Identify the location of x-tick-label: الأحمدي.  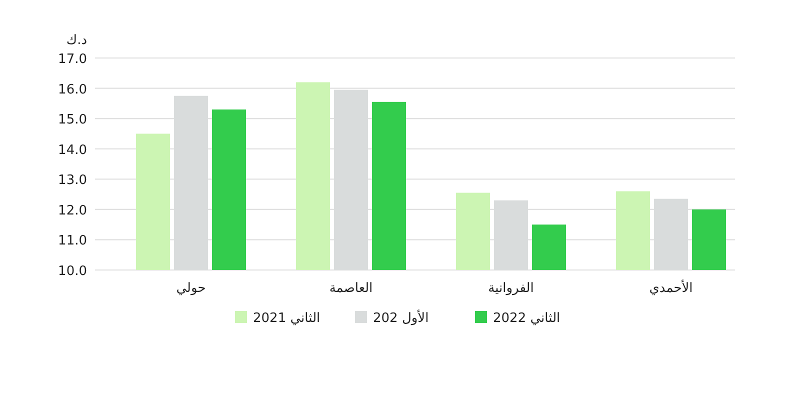
(671, 287).